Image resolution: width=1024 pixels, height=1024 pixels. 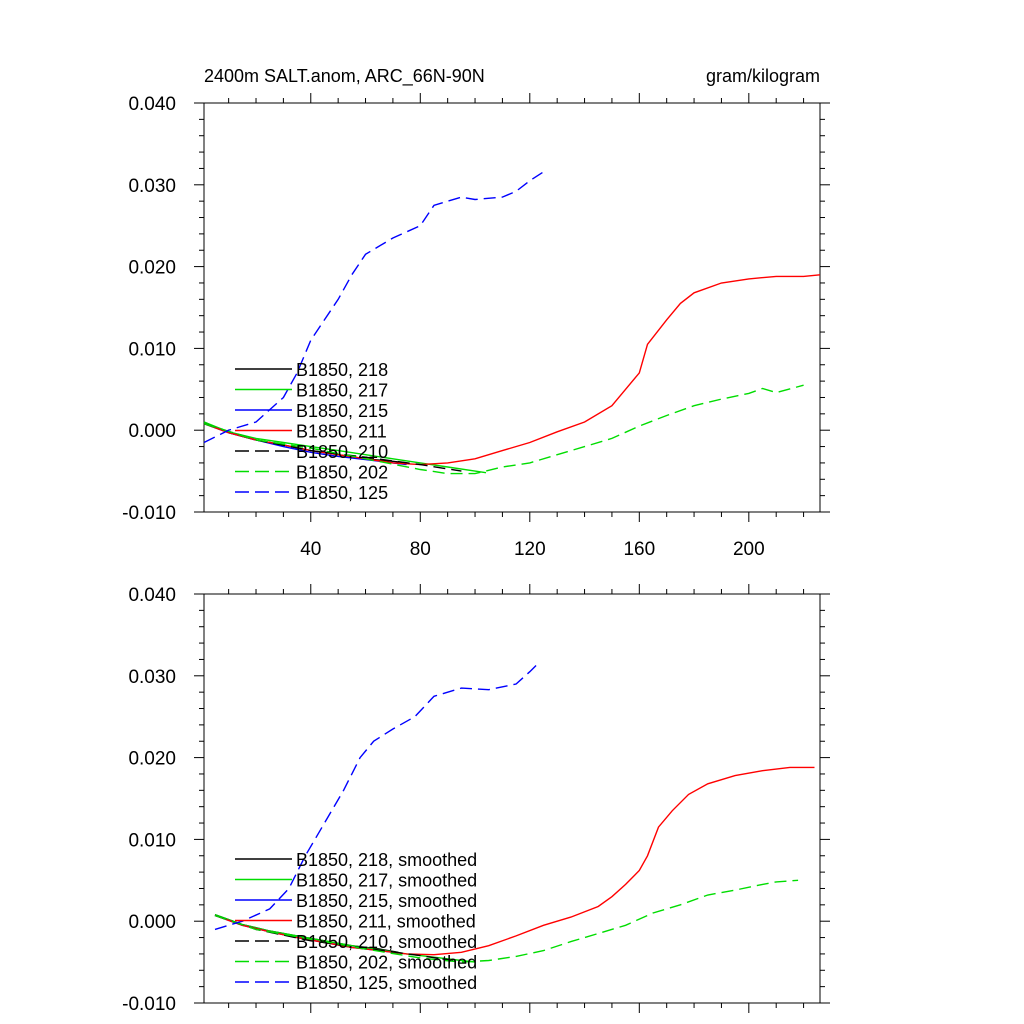 What do you see at coordinates (344, 76) in the screenshot?
I see `chart-title: 2400m SALT.anom, ARC_66N-90N` at bounding box center [344, 76].